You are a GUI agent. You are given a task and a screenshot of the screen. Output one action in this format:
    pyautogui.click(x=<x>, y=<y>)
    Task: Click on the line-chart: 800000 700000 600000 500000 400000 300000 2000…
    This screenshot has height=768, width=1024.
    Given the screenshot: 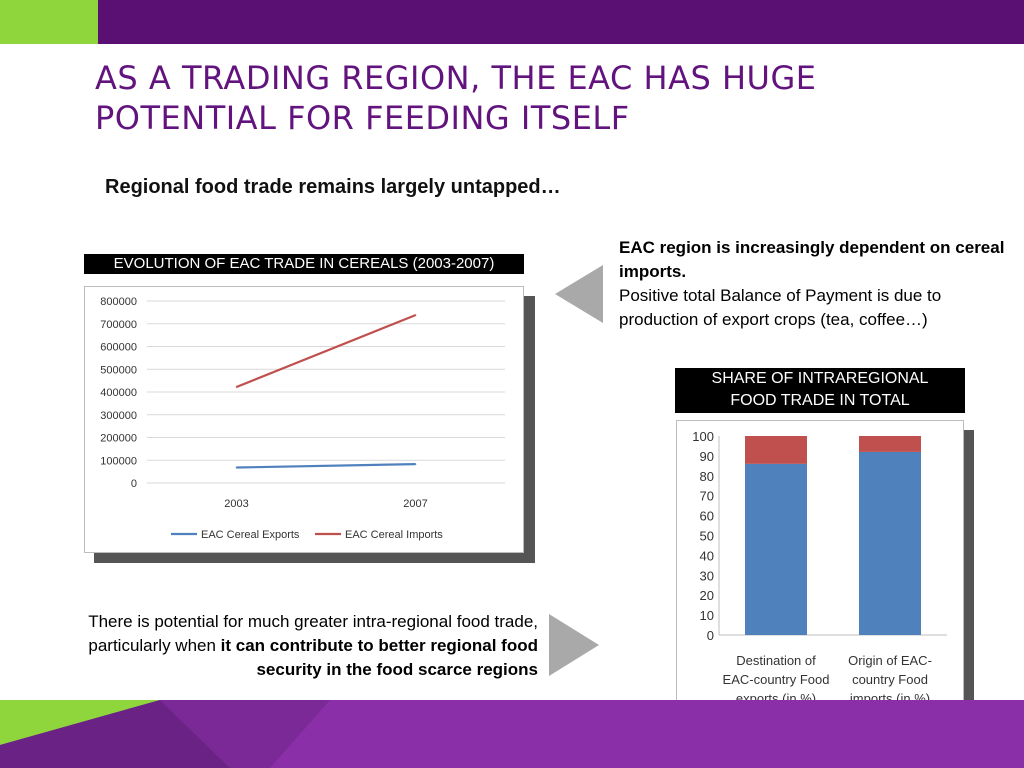 What is the action you would take?
    pyautogui.click(x=302, y=418)
    